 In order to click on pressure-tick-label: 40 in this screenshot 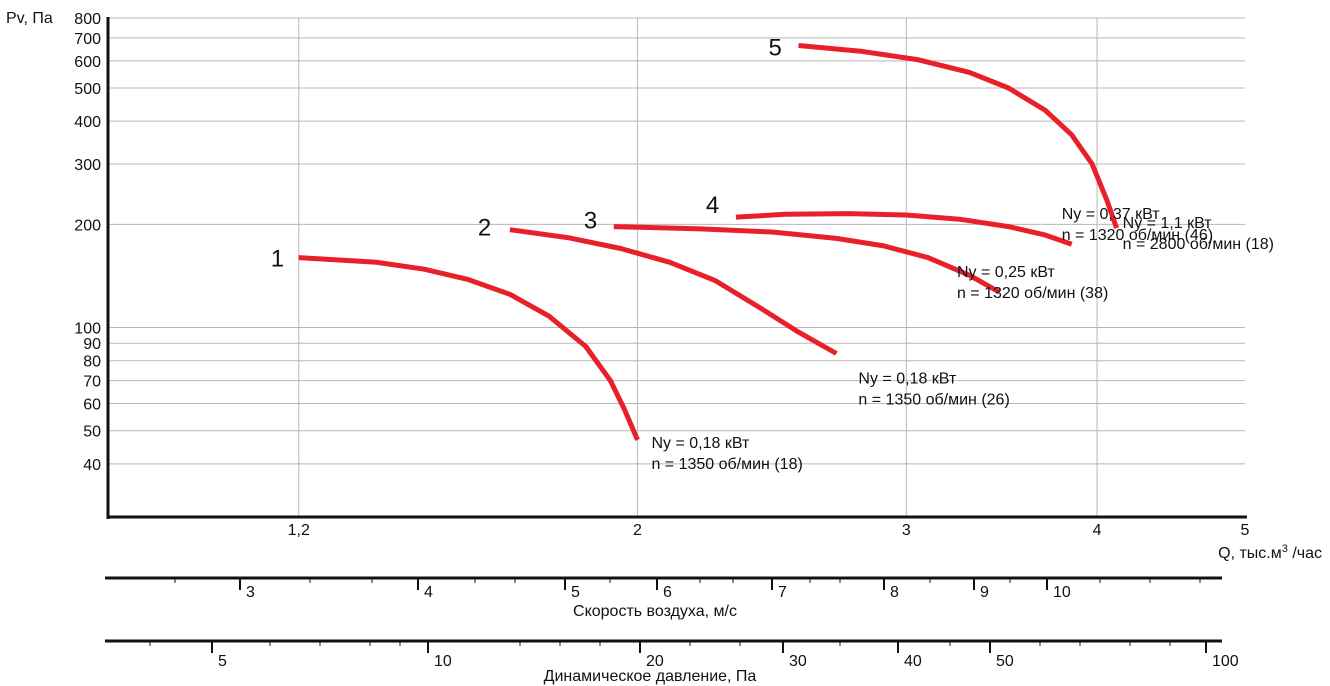, I will do `click(913, 661)`.